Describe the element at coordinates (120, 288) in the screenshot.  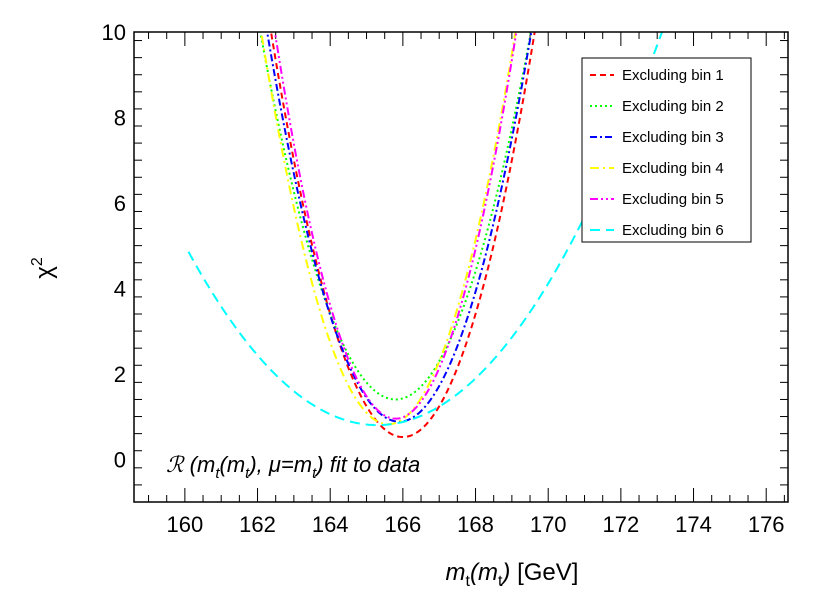
I see `y-tick-label: 4` at that location.